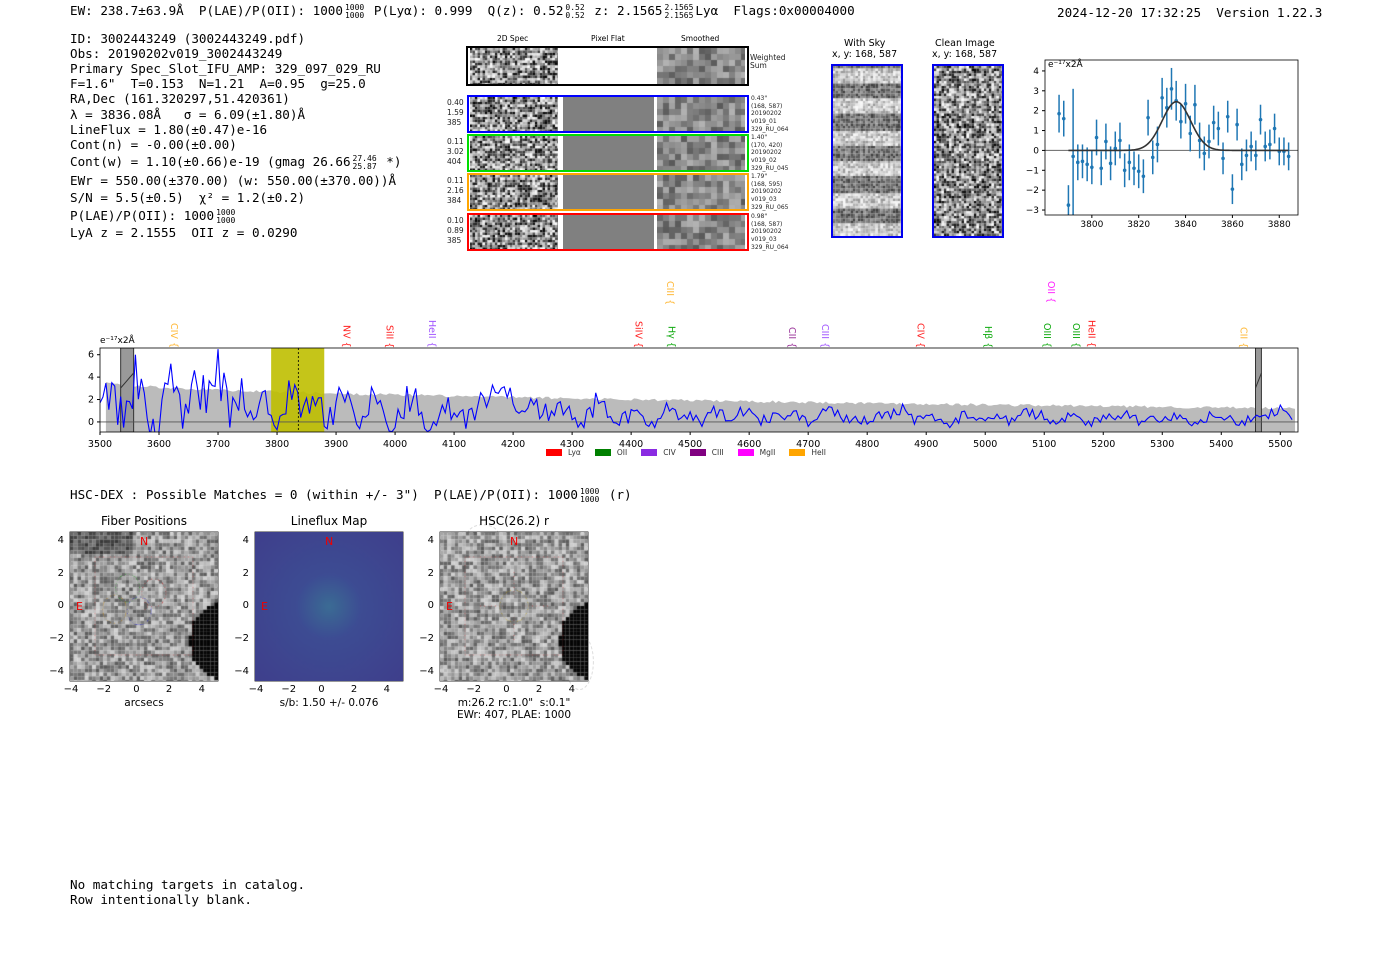 Image resolution: width=1400 pixels, height=953 pixels. I want to click on y-tick-label: 2, so click(91, 400).